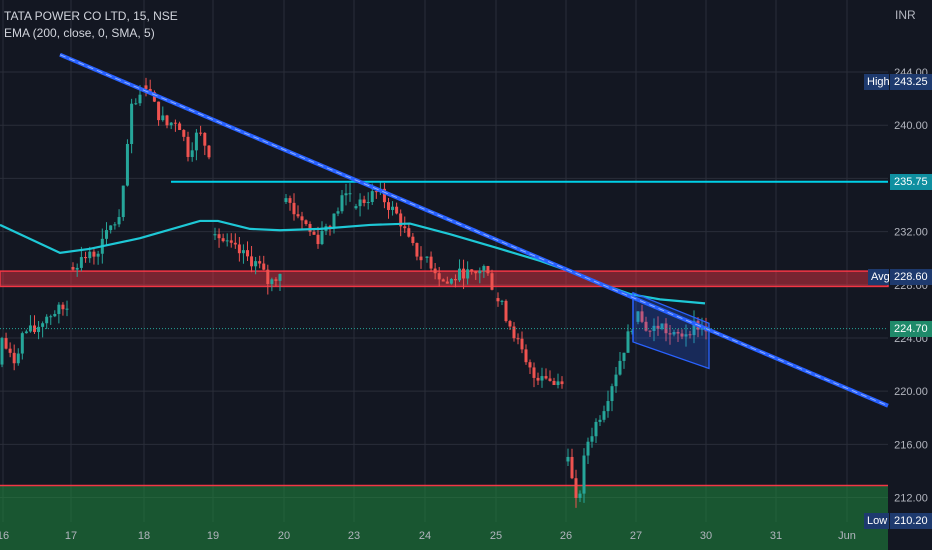 The height and width of the screenshot is (550, 932). Describe the element at coordinates (911, 181) in the screenshot. I see `level-price-tag: 235.75` at that location.